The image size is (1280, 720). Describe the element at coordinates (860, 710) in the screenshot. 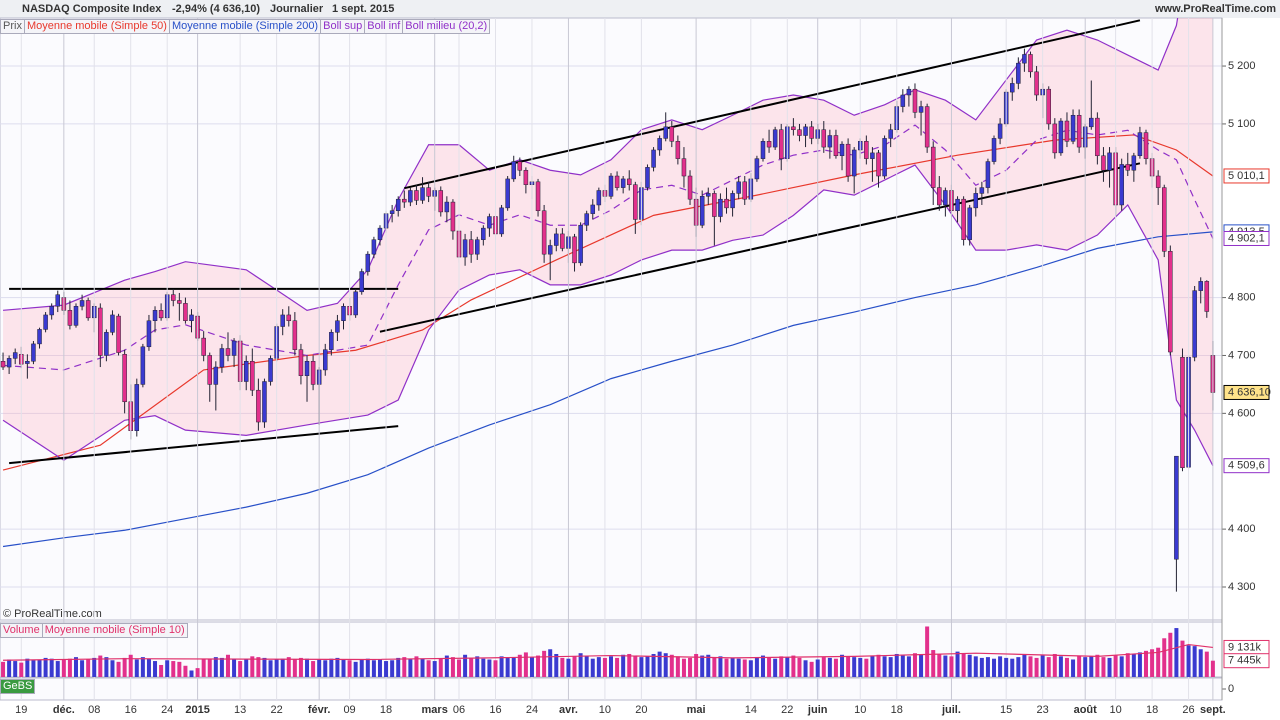

I see `x-tick-label: 10` at that location.